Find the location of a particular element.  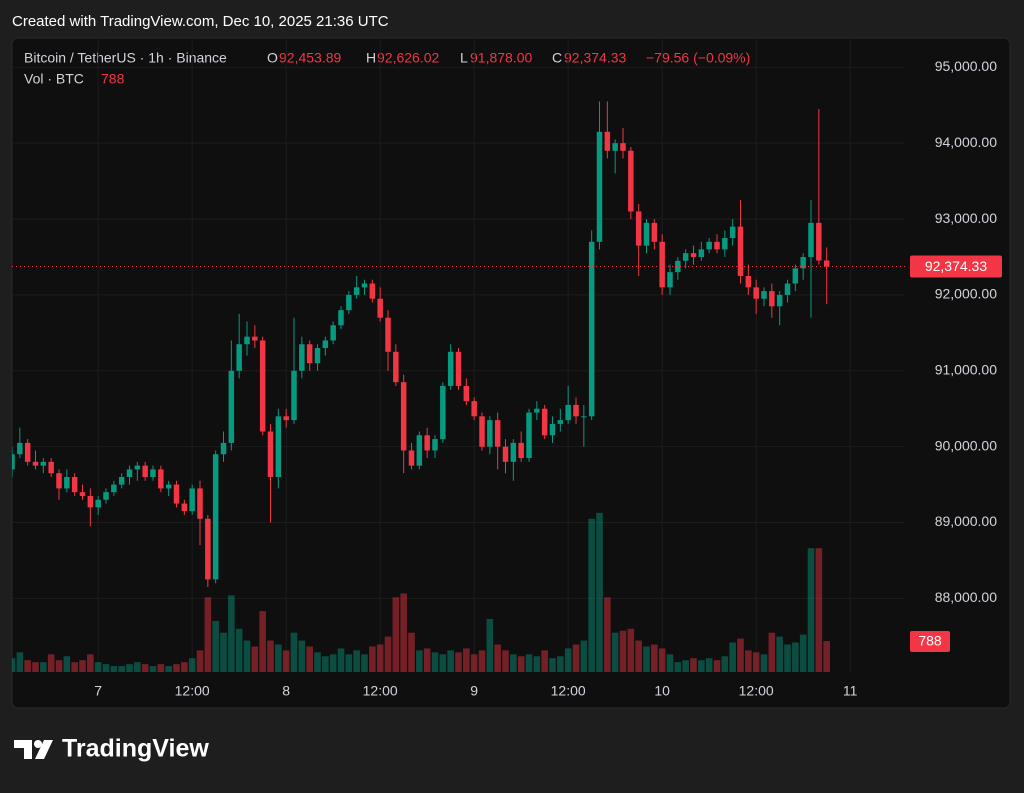

y-tick-label: 88,000.00 is located at coordinates (966, 597).